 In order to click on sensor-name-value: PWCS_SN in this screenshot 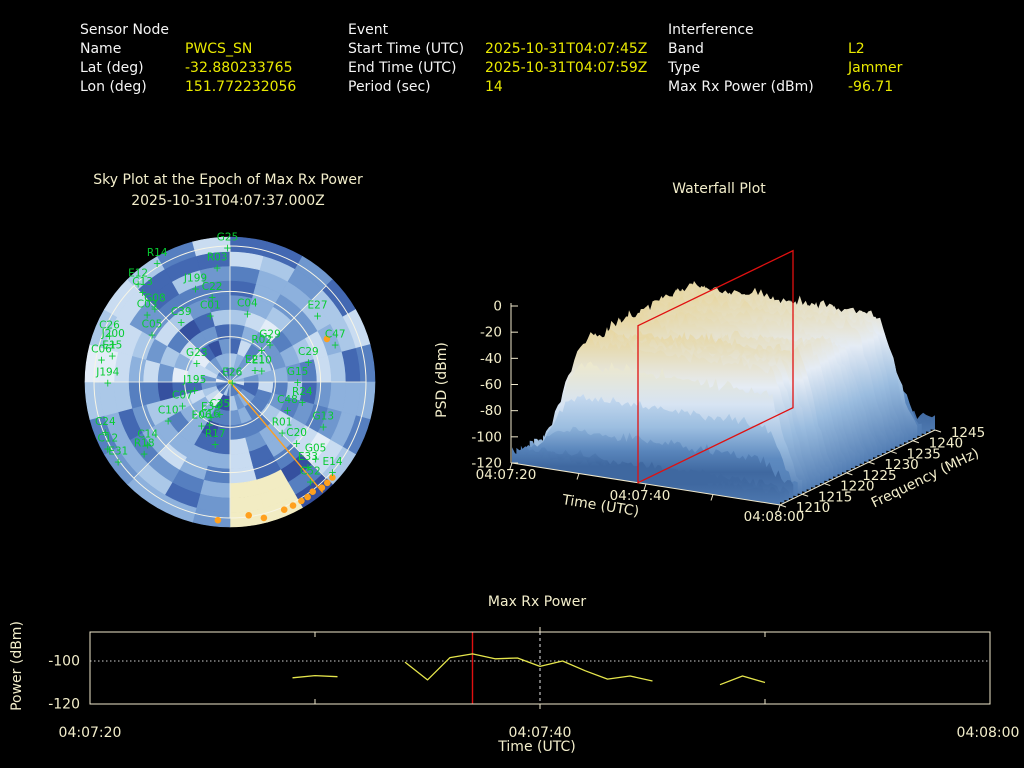, I will do `click(219, 49)`.